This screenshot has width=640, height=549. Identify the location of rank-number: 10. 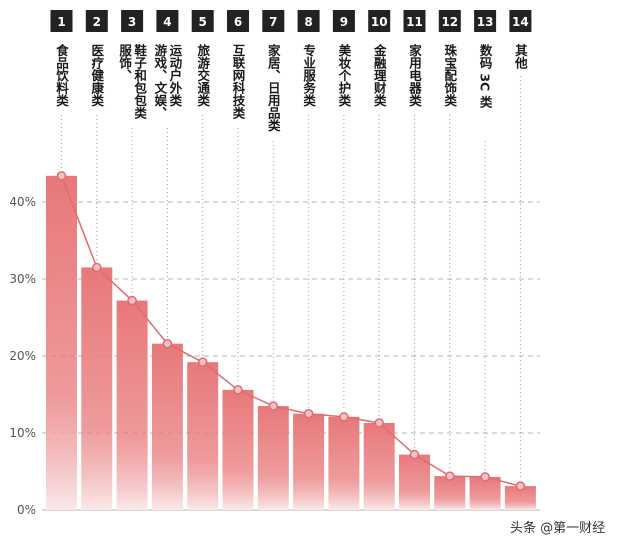
(379, 22).